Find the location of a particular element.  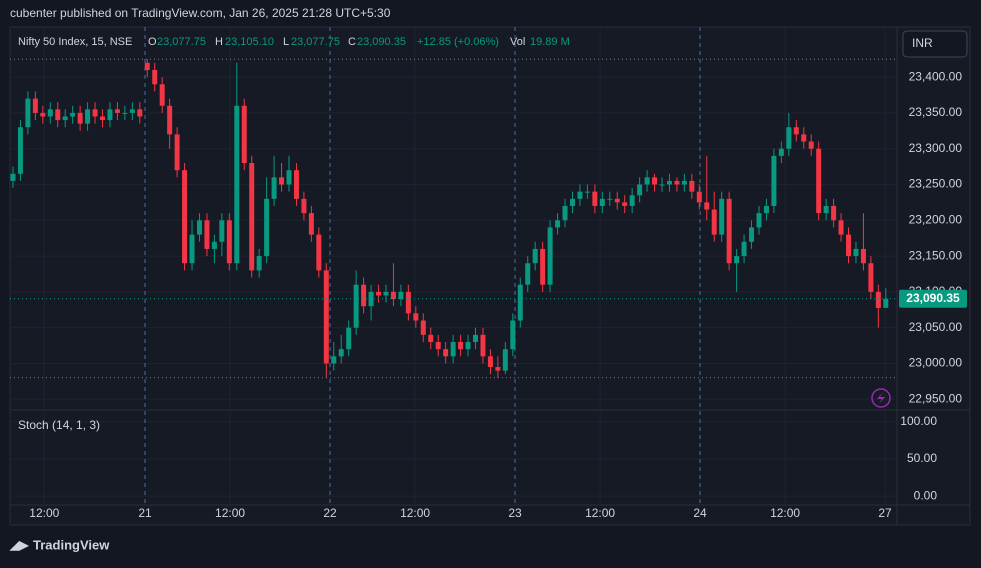

alert-bolt is located at coordinates (881, 398).